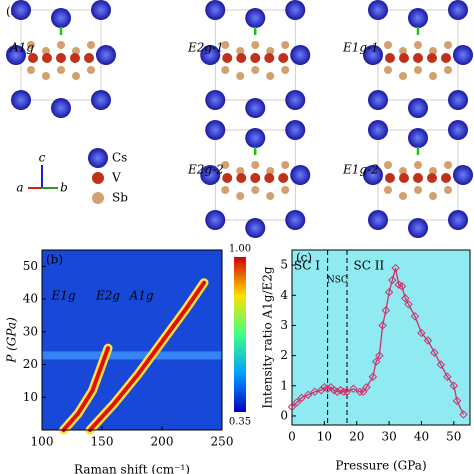 The image size is (474, 474). I want to click on y-tick-label: 5, so click(284, 265).